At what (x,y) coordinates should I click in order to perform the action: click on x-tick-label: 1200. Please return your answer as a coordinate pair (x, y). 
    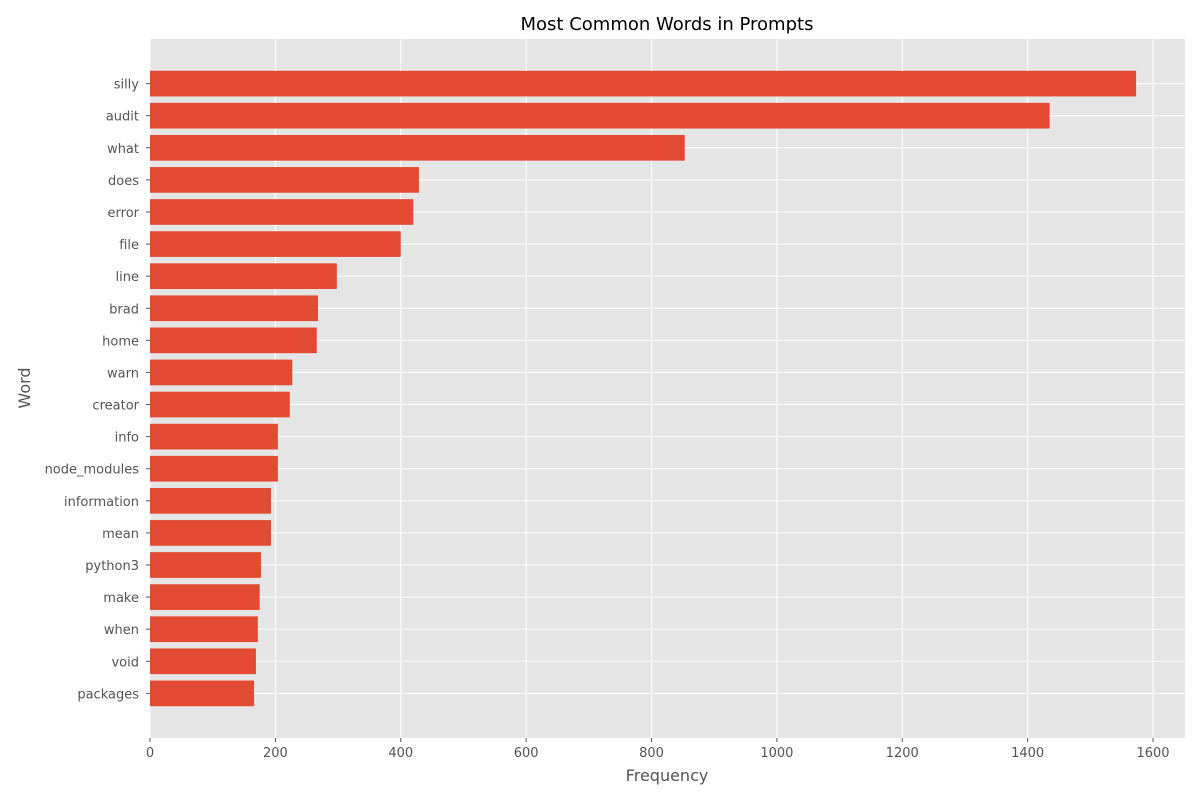
    Looking at the image, I should click on (902, 753).